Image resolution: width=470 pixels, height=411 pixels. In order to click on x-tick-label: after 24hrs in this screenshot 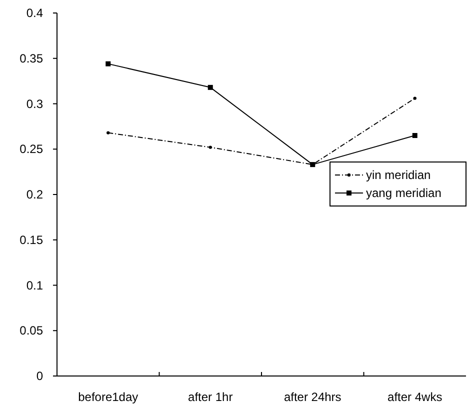, I will do `click(313, 397)`.